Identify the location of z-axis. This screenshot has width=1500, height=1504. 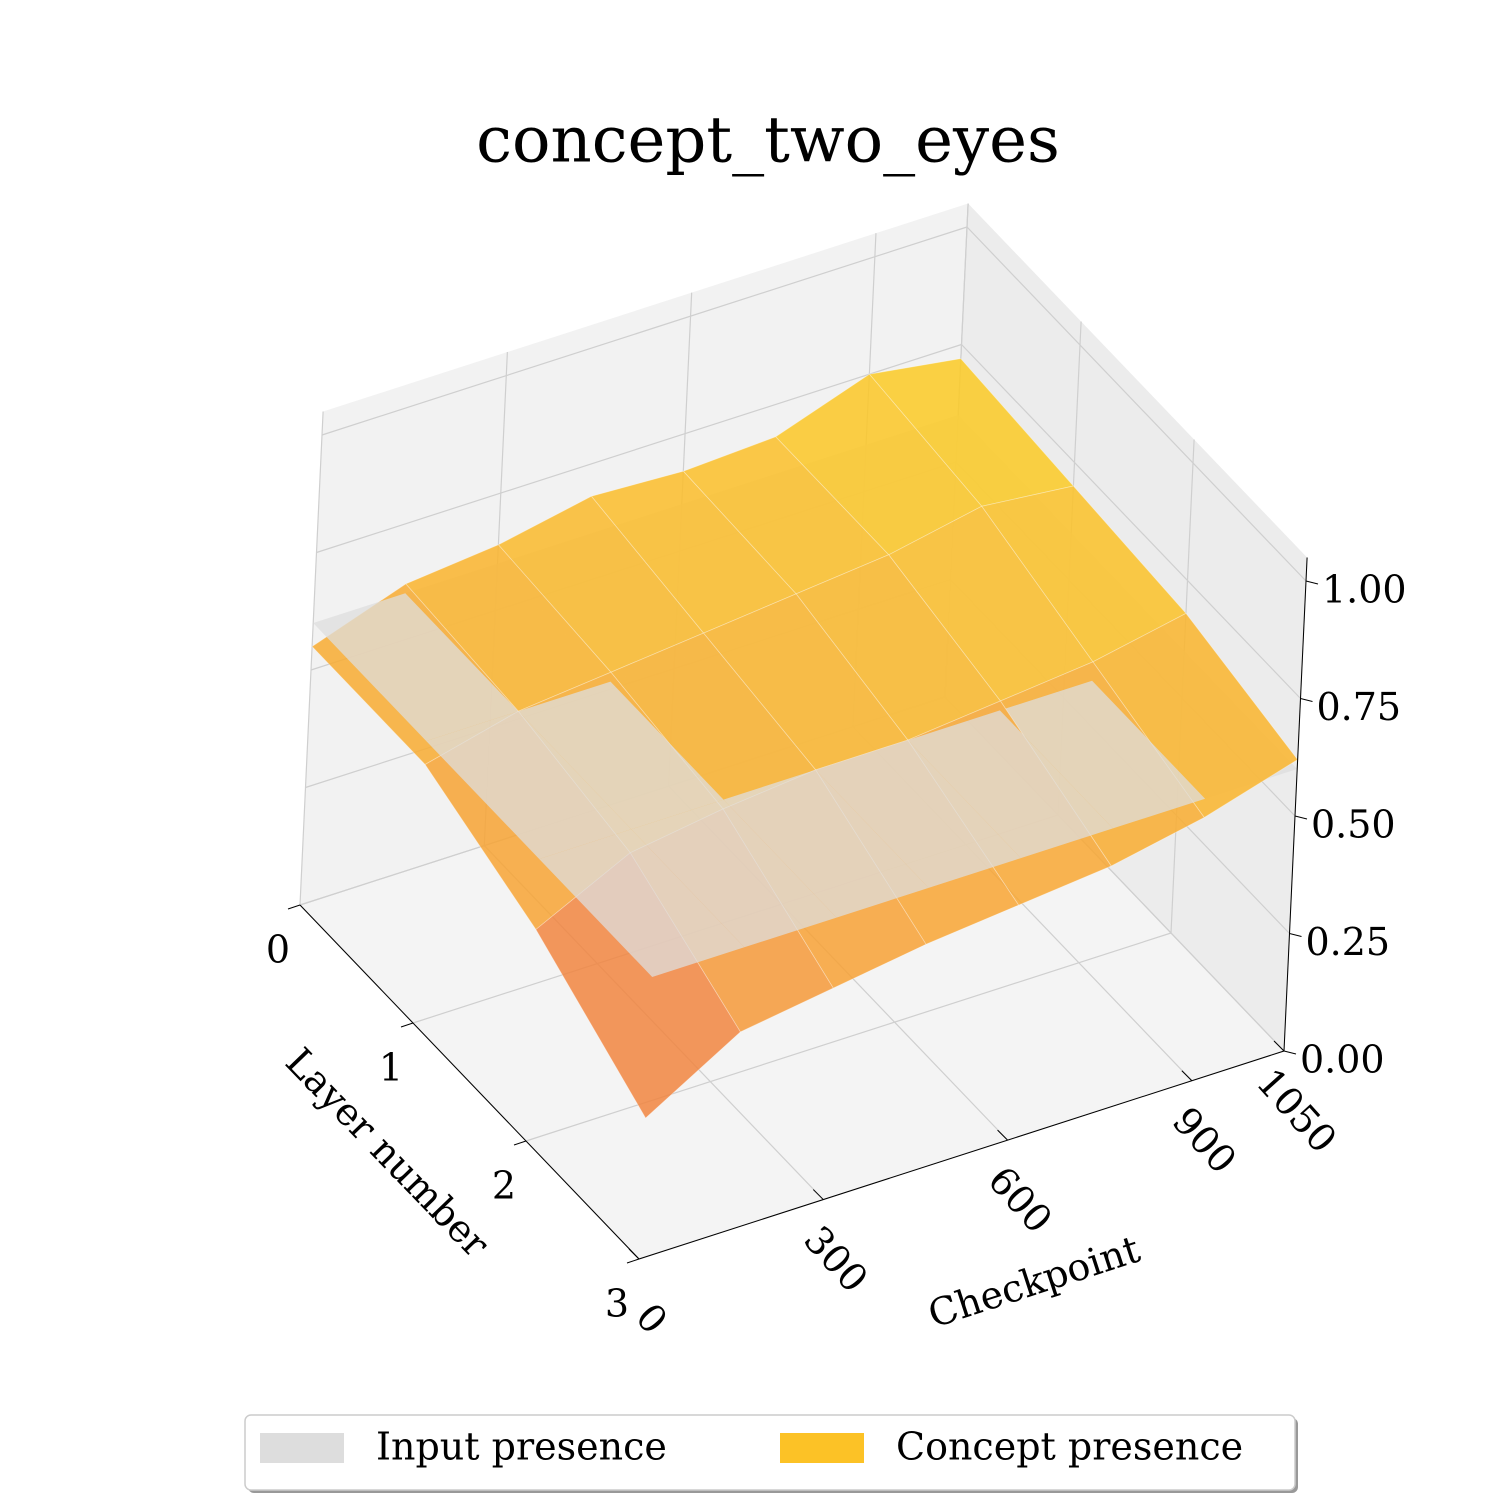
(1295, 804).